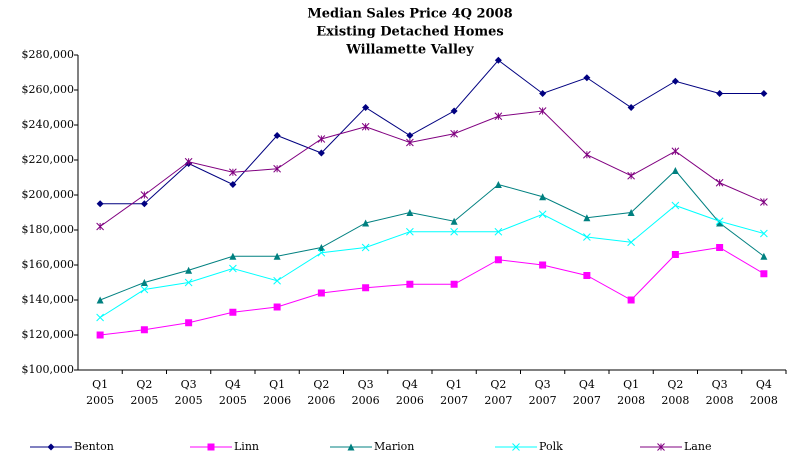  I want to click on y-tick-label: $140,000, so click(48, 299).